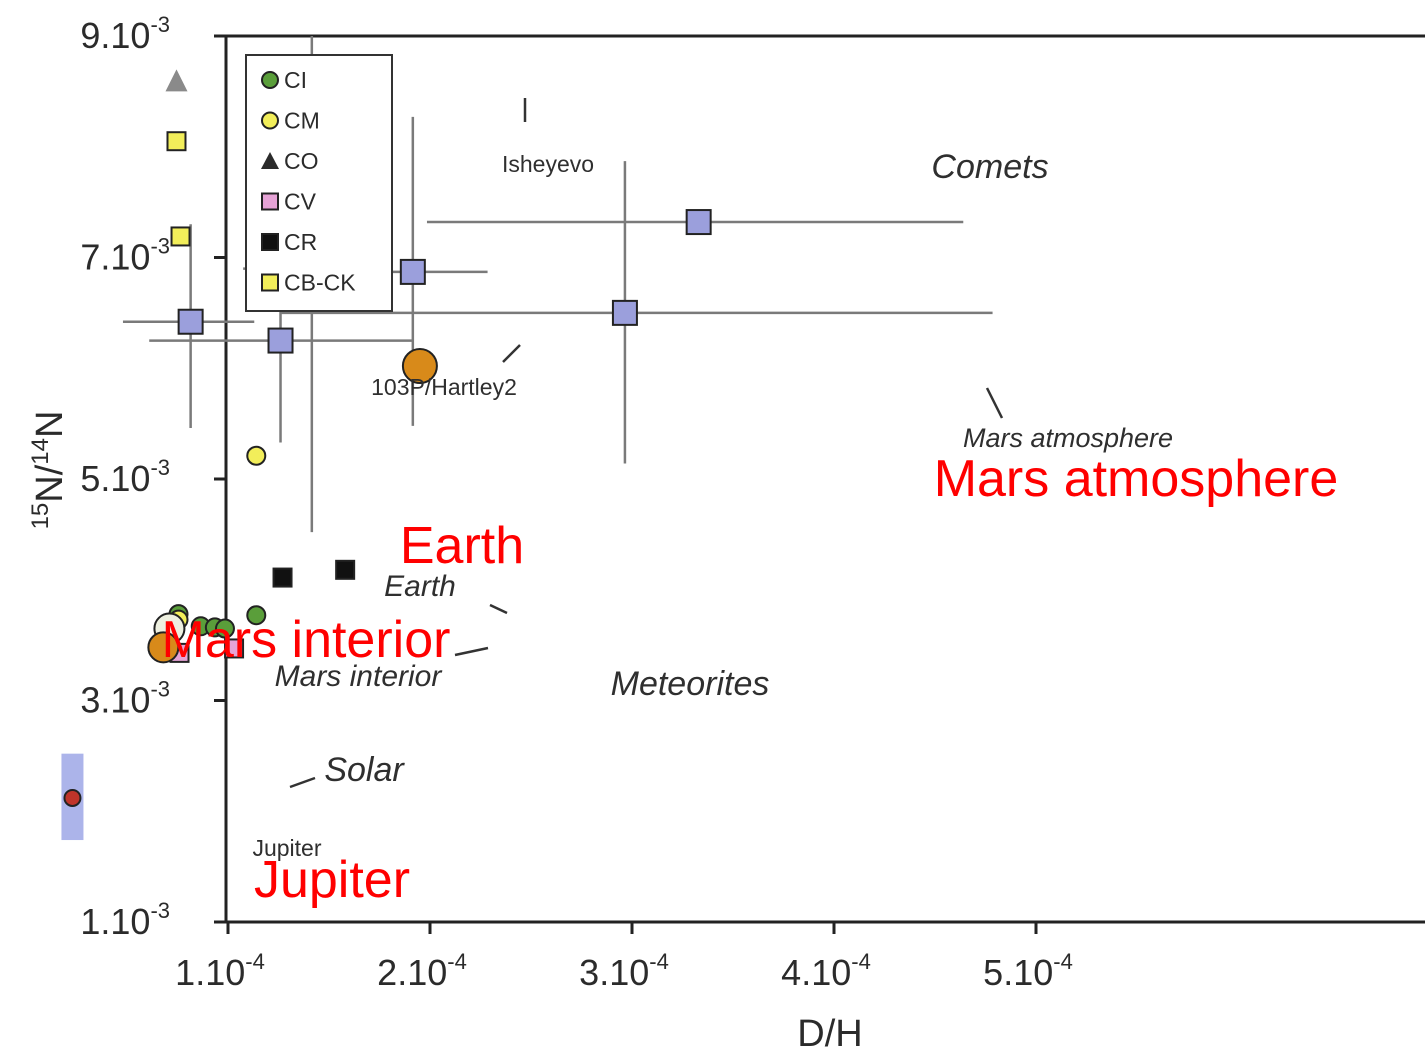  I want to click on label-mars-int-original: Mars interior, so click(359, 676).